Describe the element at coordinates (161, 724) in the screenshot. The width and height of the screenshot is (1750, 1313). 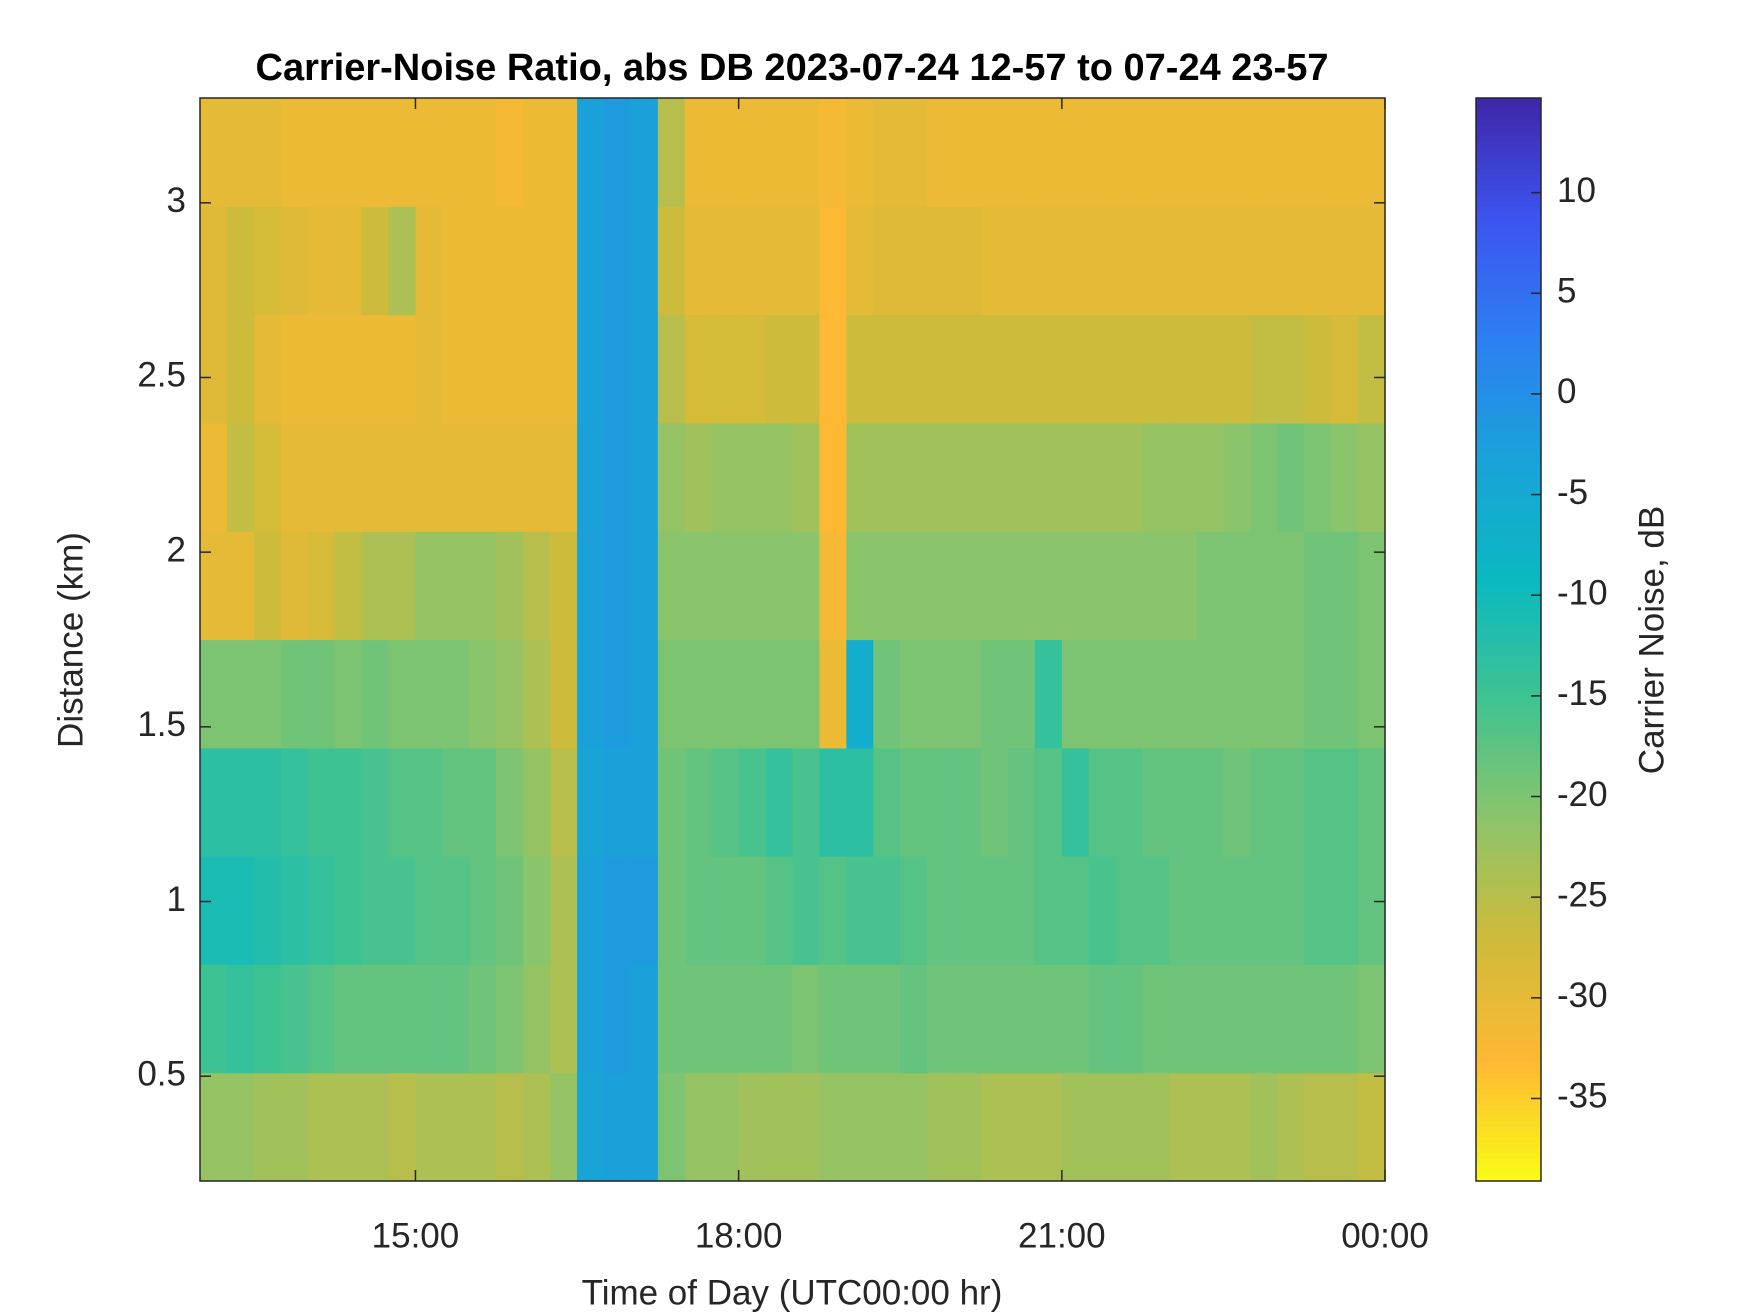
I see `y-tick-label: 1.5` at that location.